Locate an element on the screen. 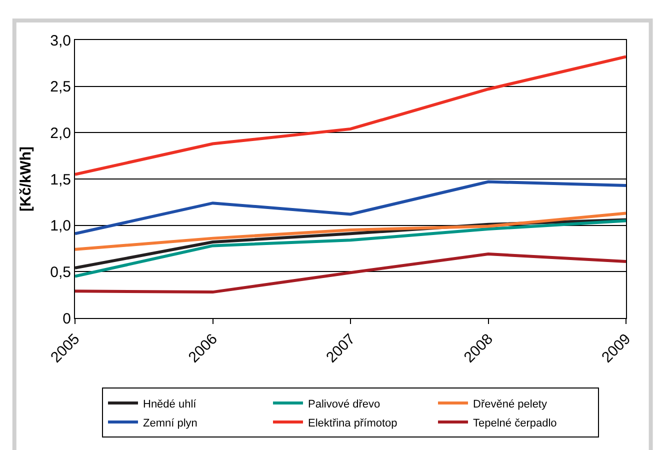  y-tick-label: 3,0 is located at coordinates (60, 41).